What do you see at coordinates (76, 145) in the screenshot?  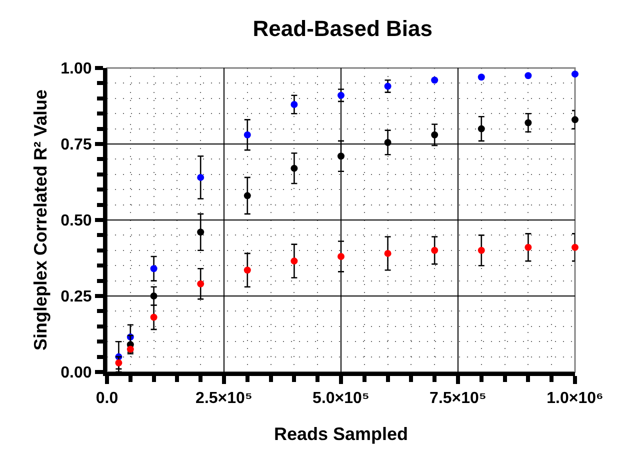 I see `y-tick-label: 0.75` at bounding box center [76, 145].